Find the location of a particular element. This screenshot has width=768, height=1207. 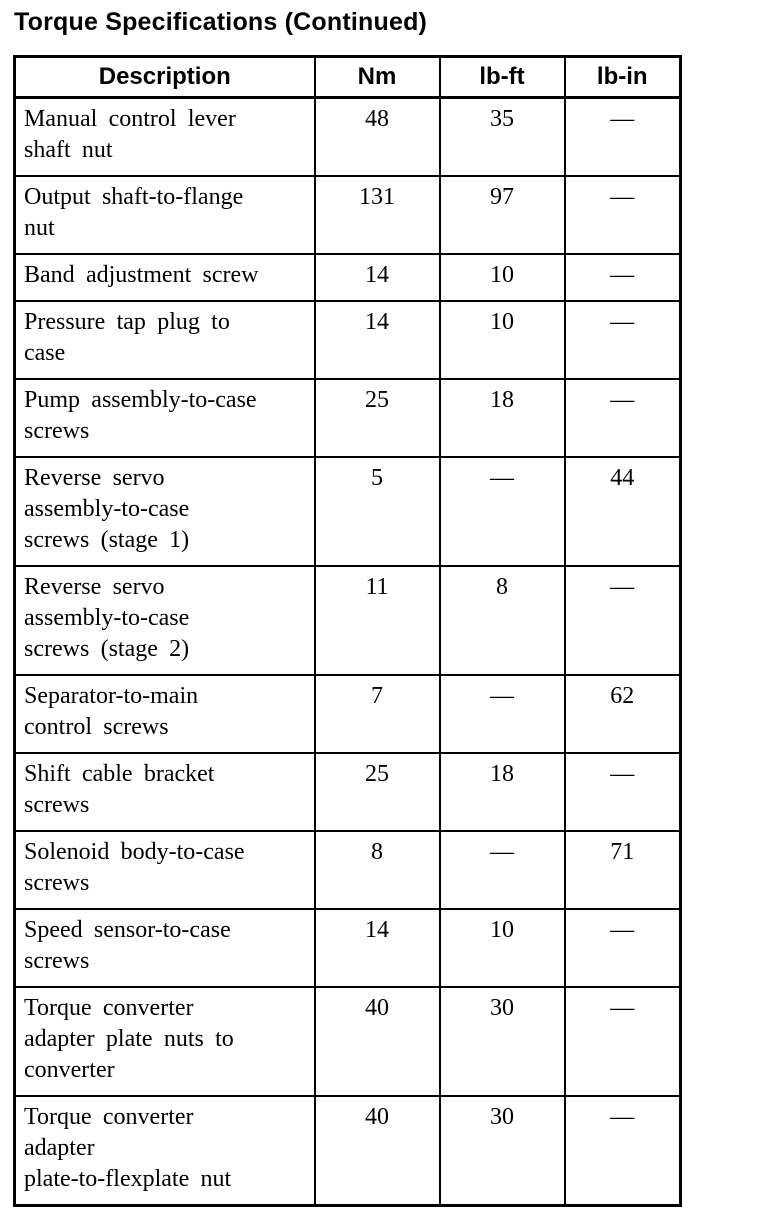

page-title: Torque Specifications (Continued) is located at coordinates (221, 22).